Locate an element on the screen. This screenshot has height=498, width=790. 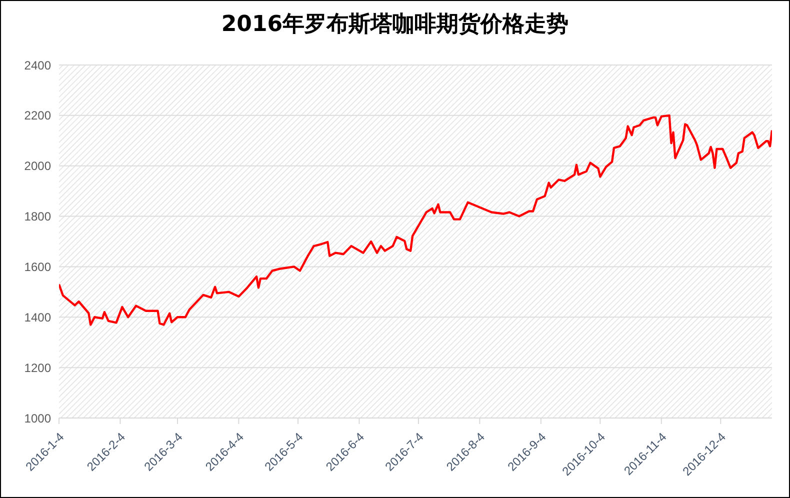
y-tick-label: 1400 is located at coordinates (38, 317).